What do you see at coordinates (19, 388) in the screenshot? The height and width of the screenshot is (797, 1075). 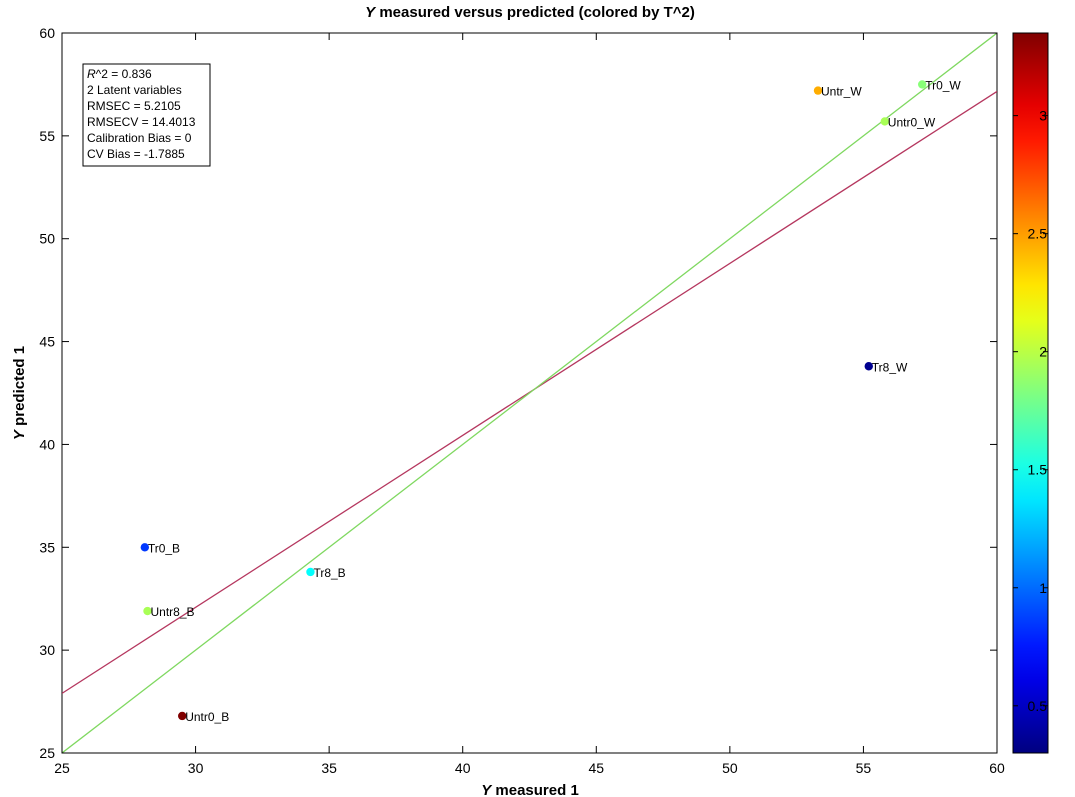 I see `y-axis-label-text: predicted 1` at bounding box center [19, 388].